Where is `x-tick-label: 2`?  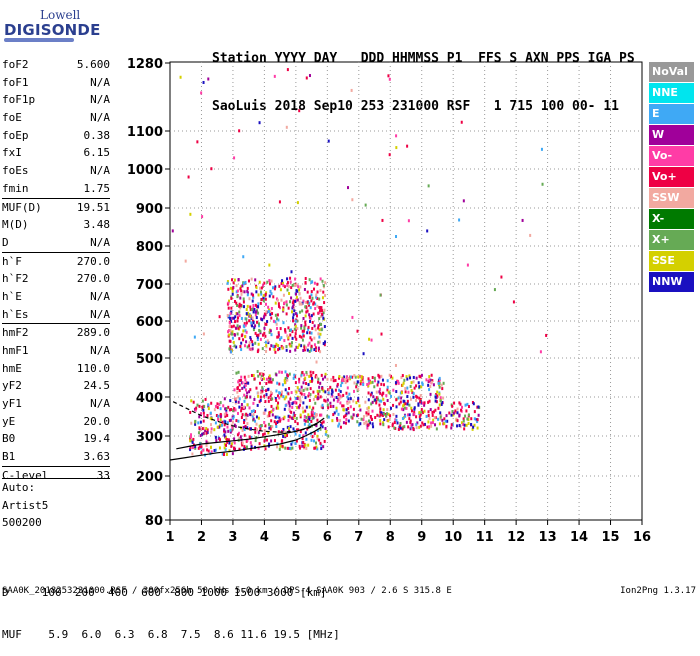
x-tick-label: 2 is located at coordinates (201, 537).